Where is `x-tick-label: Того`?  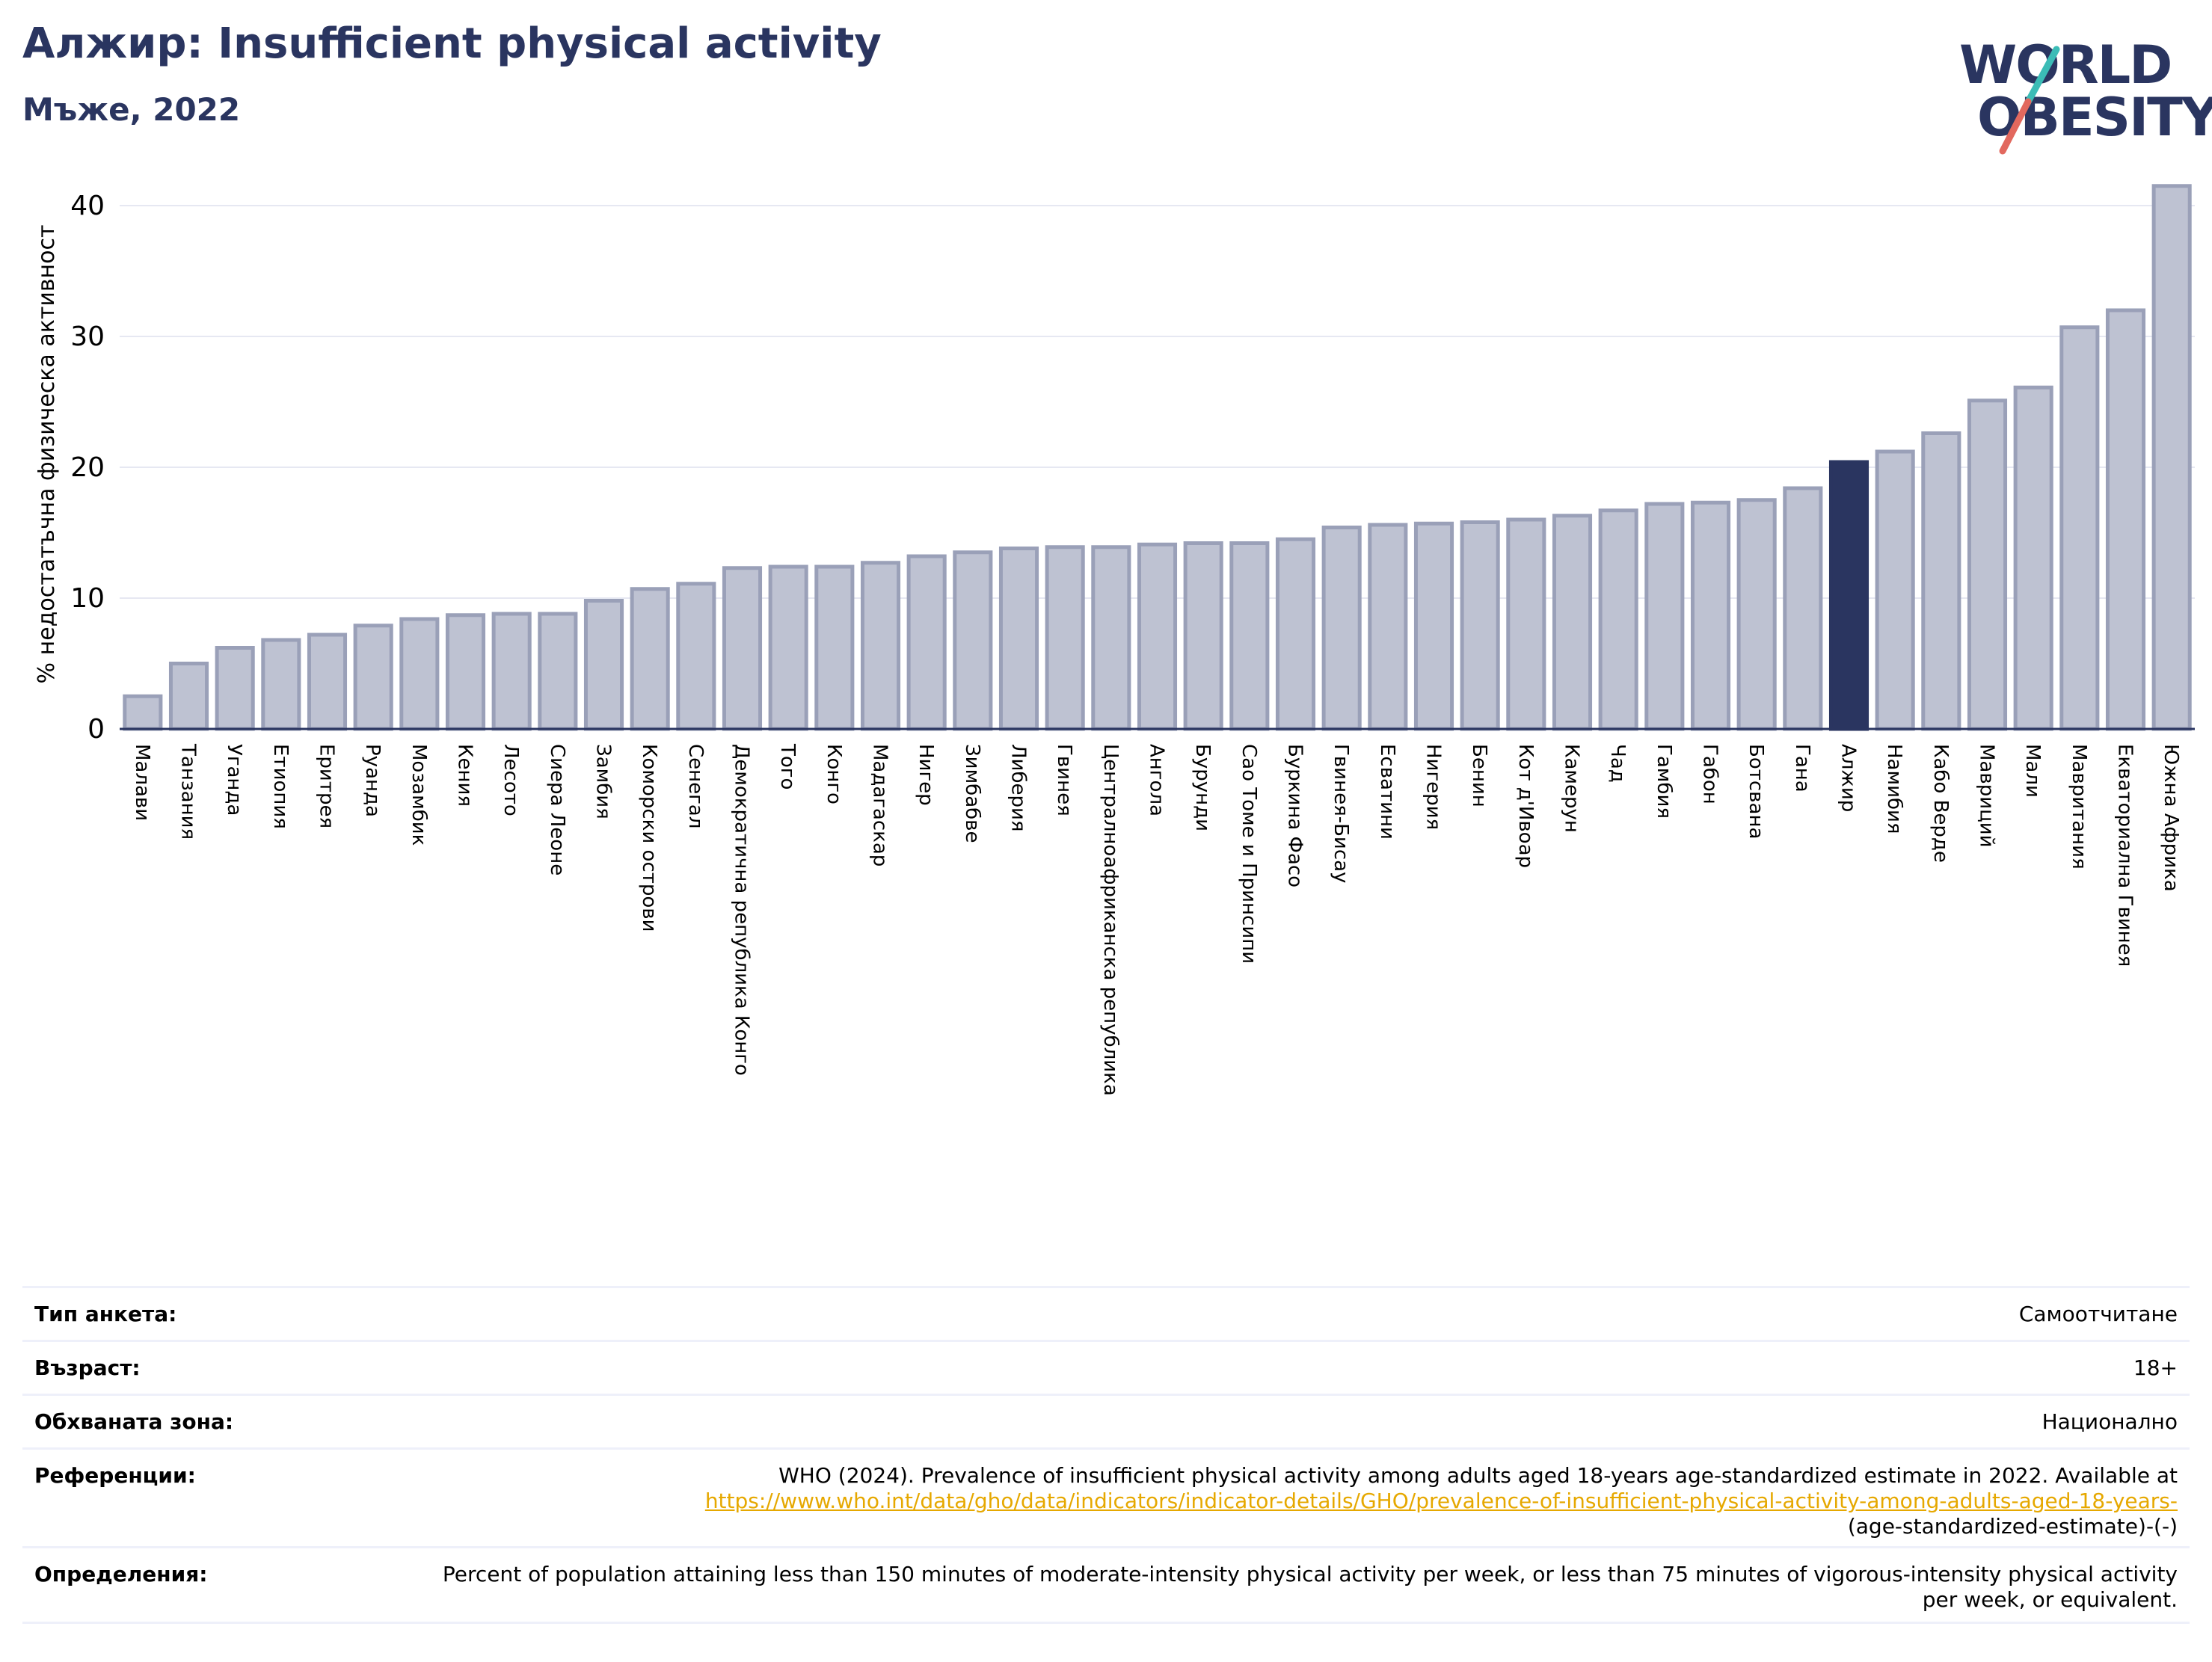 x-tick-label: Того is located at coordinates (787, 766).